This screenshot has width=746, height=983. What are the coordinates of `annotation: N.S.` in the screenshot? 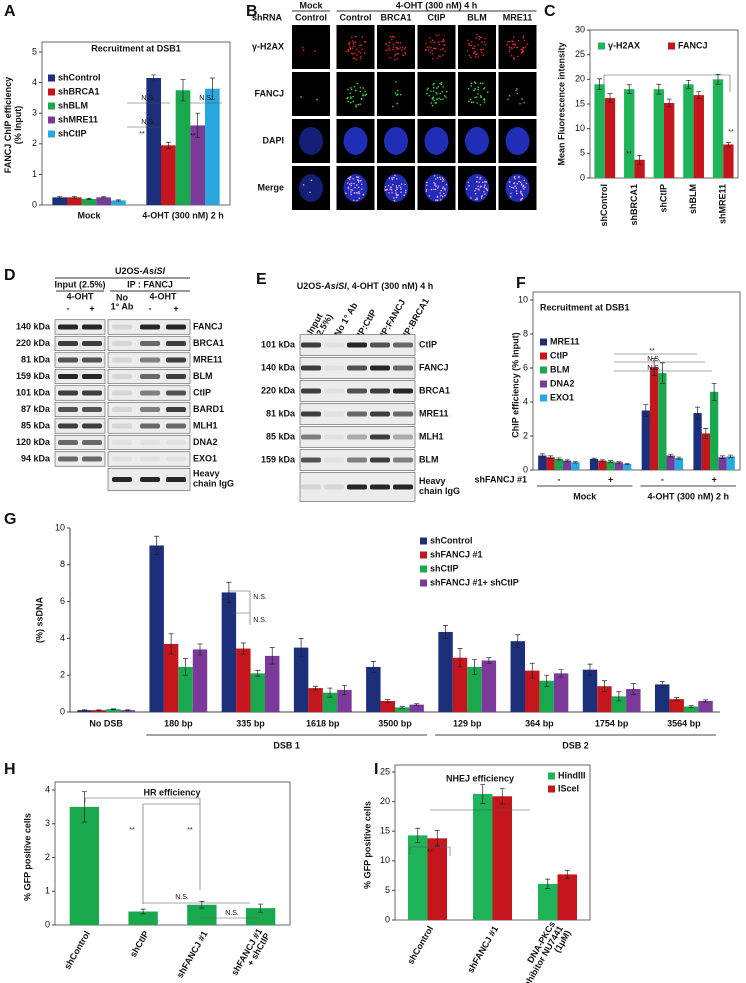 It's located at (654, 359).